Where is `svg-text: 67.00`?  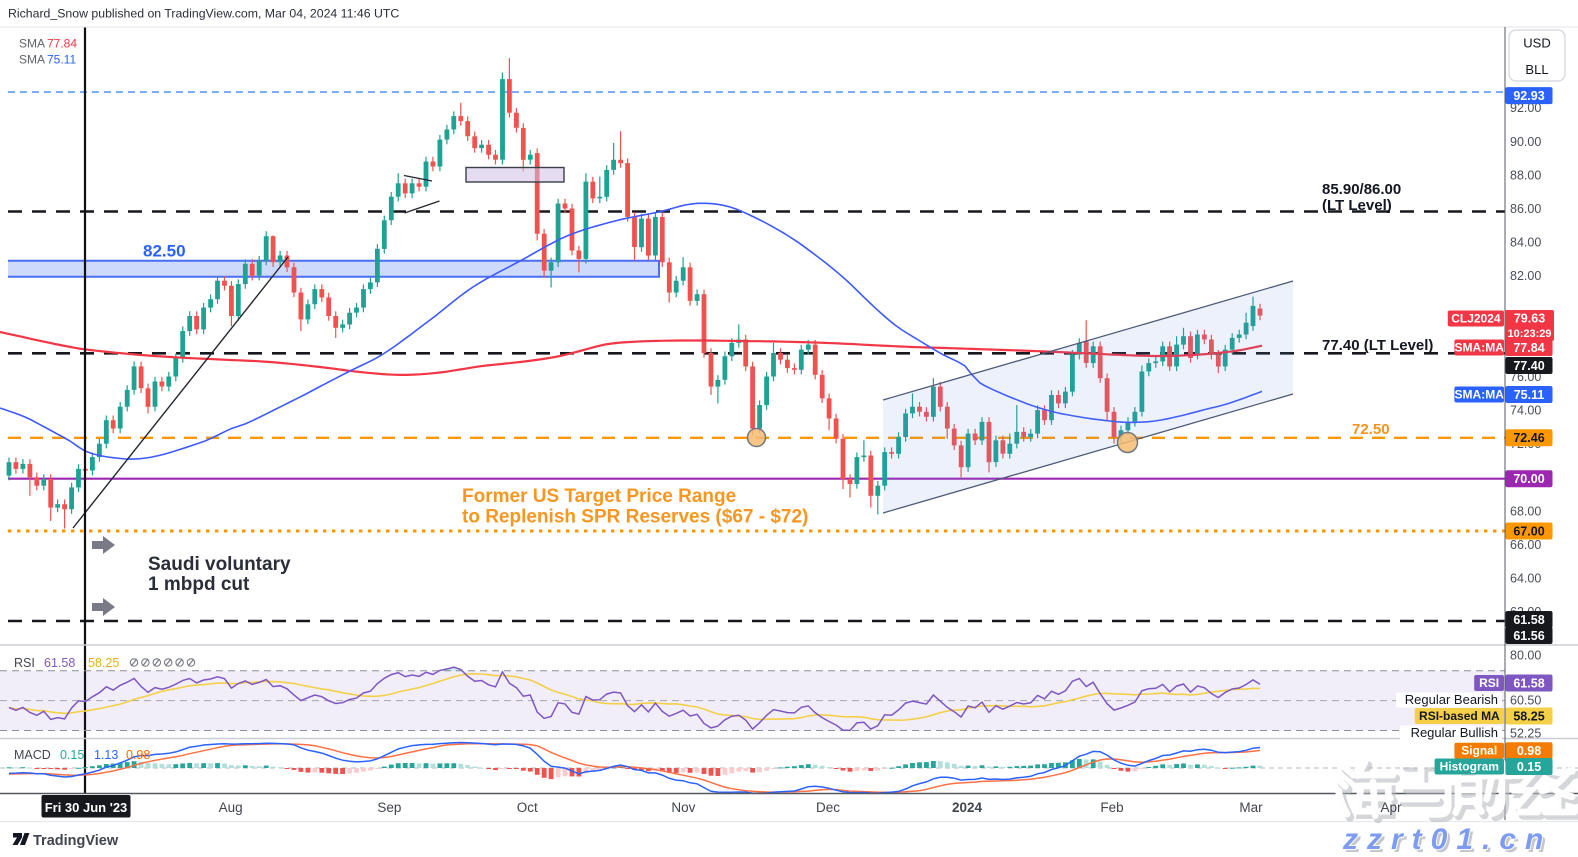
svg-text: 67.00 is located at coordinates (1528, 531).